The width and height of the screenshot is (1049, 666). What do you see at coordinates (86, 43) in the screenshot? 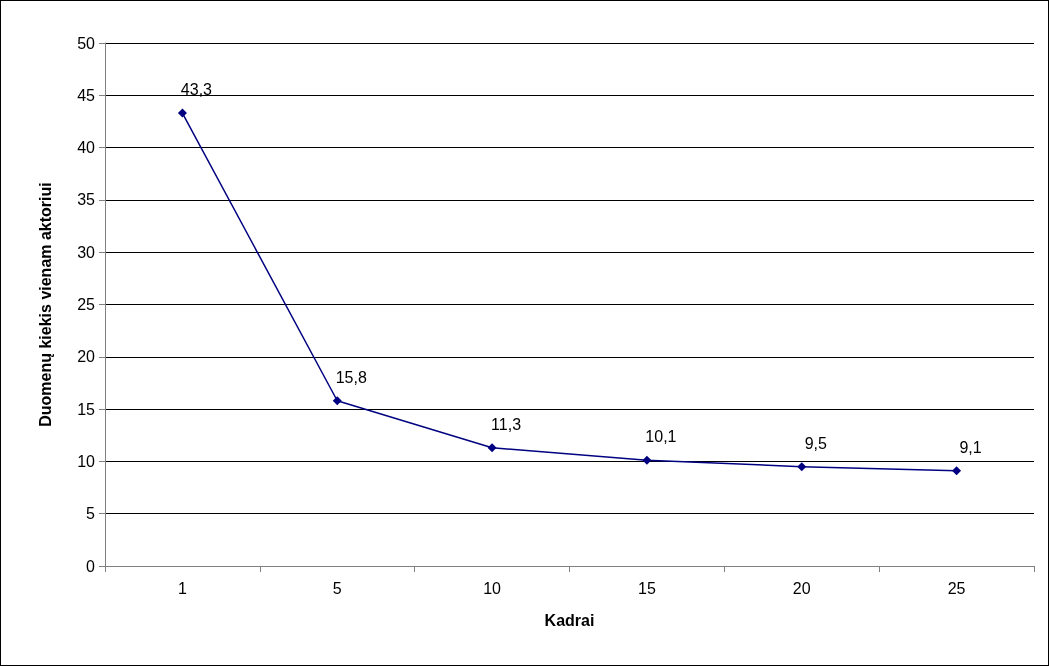
I see `y-tick-label: 50` at bounding box center [86, 43].